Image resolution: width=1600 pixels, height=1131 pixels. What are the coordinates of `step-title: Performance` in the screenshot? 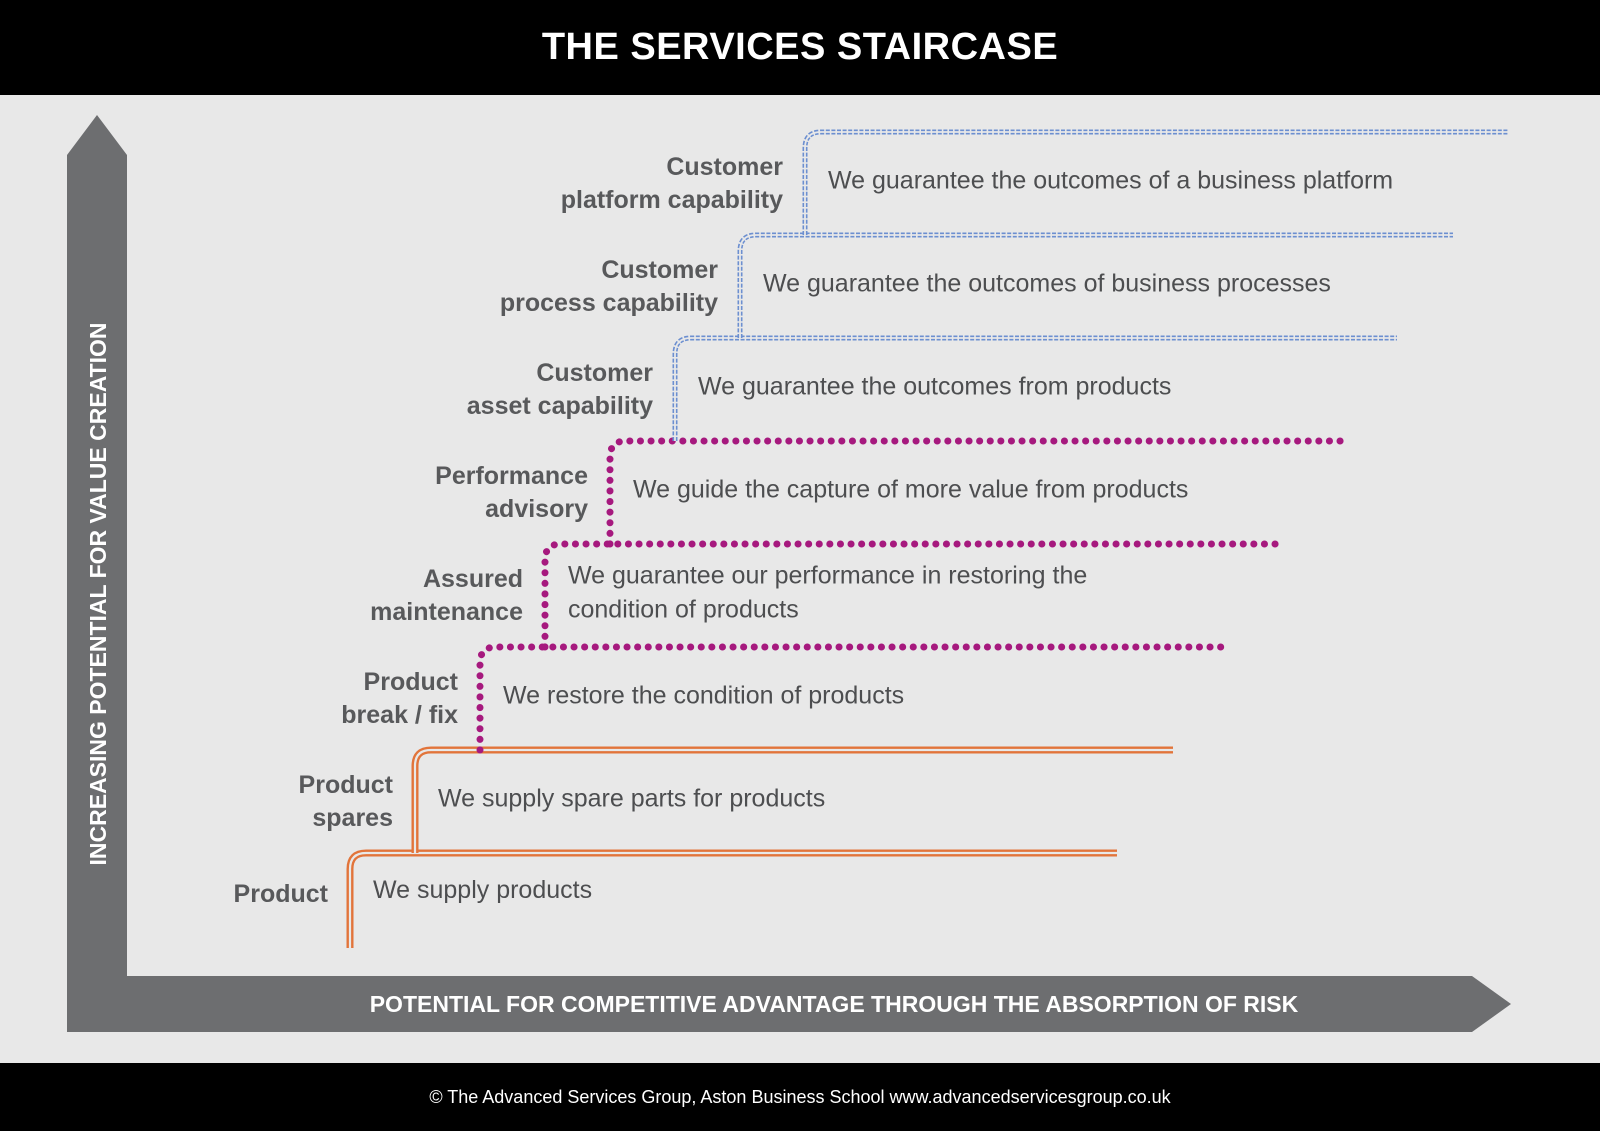 It's located at (511, 476).